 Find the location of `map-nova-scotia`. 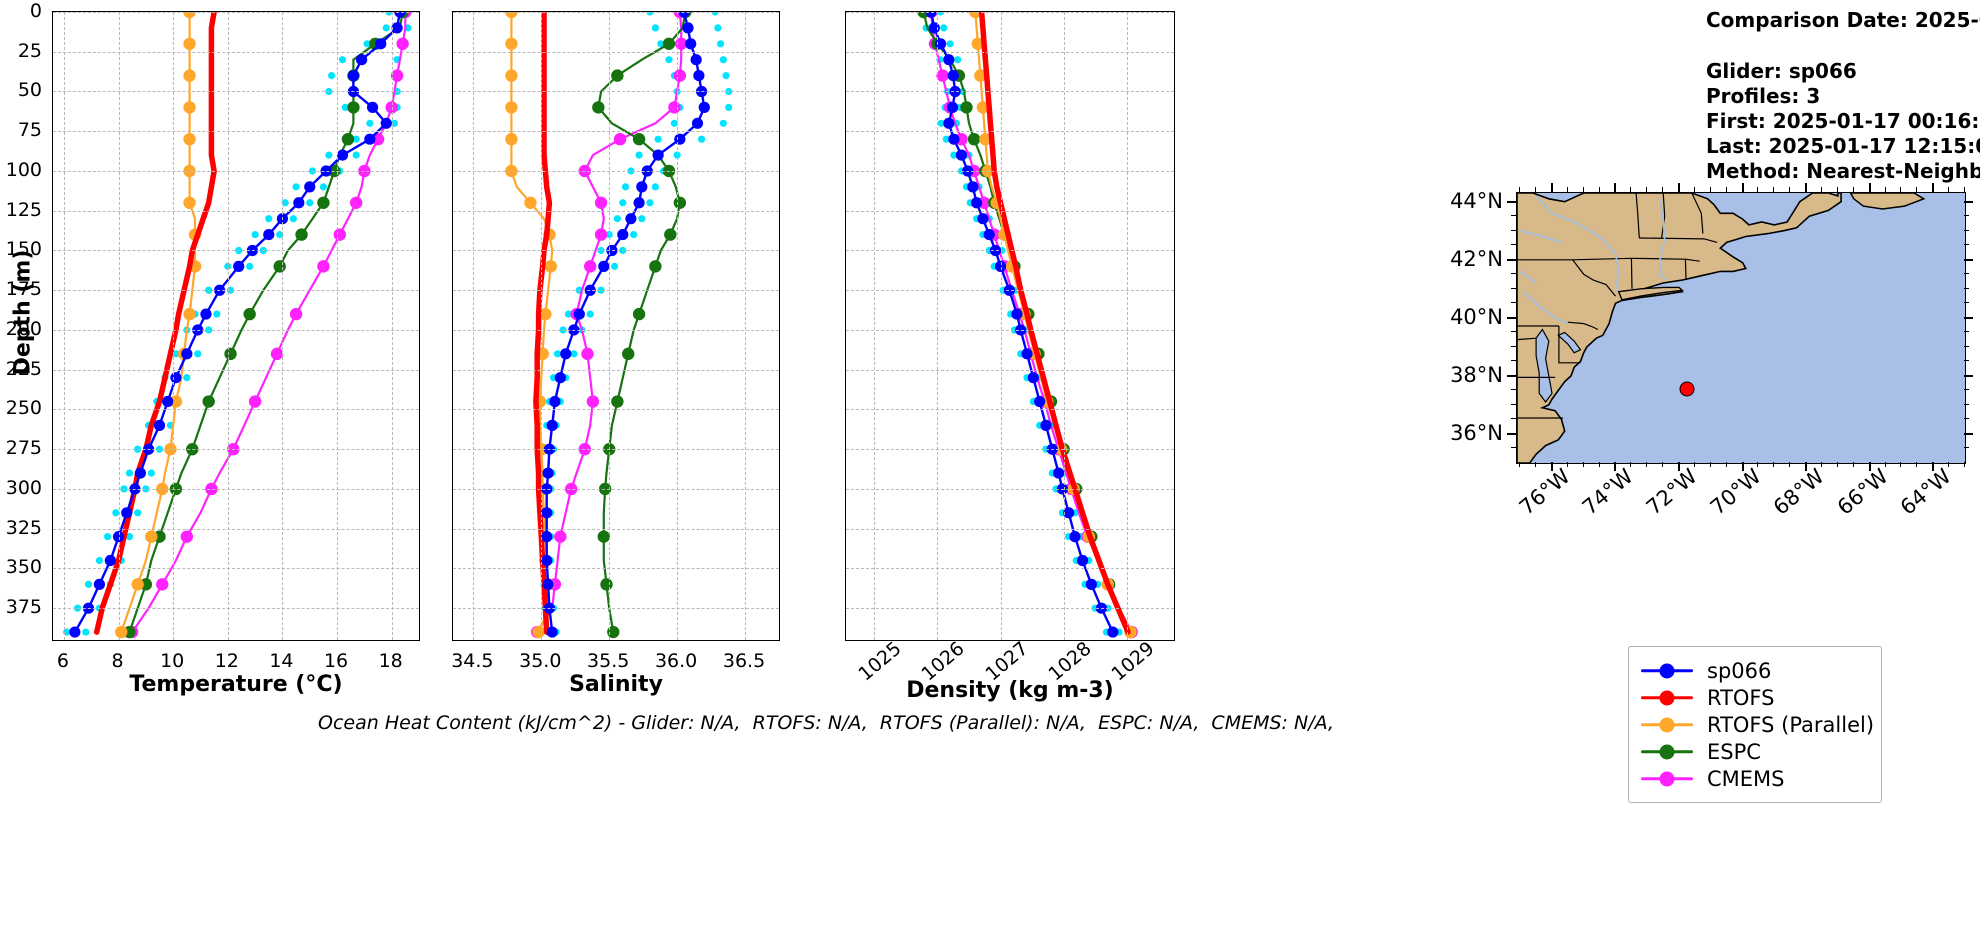

map-nova-scotia is located at coordinates (1887, 201).